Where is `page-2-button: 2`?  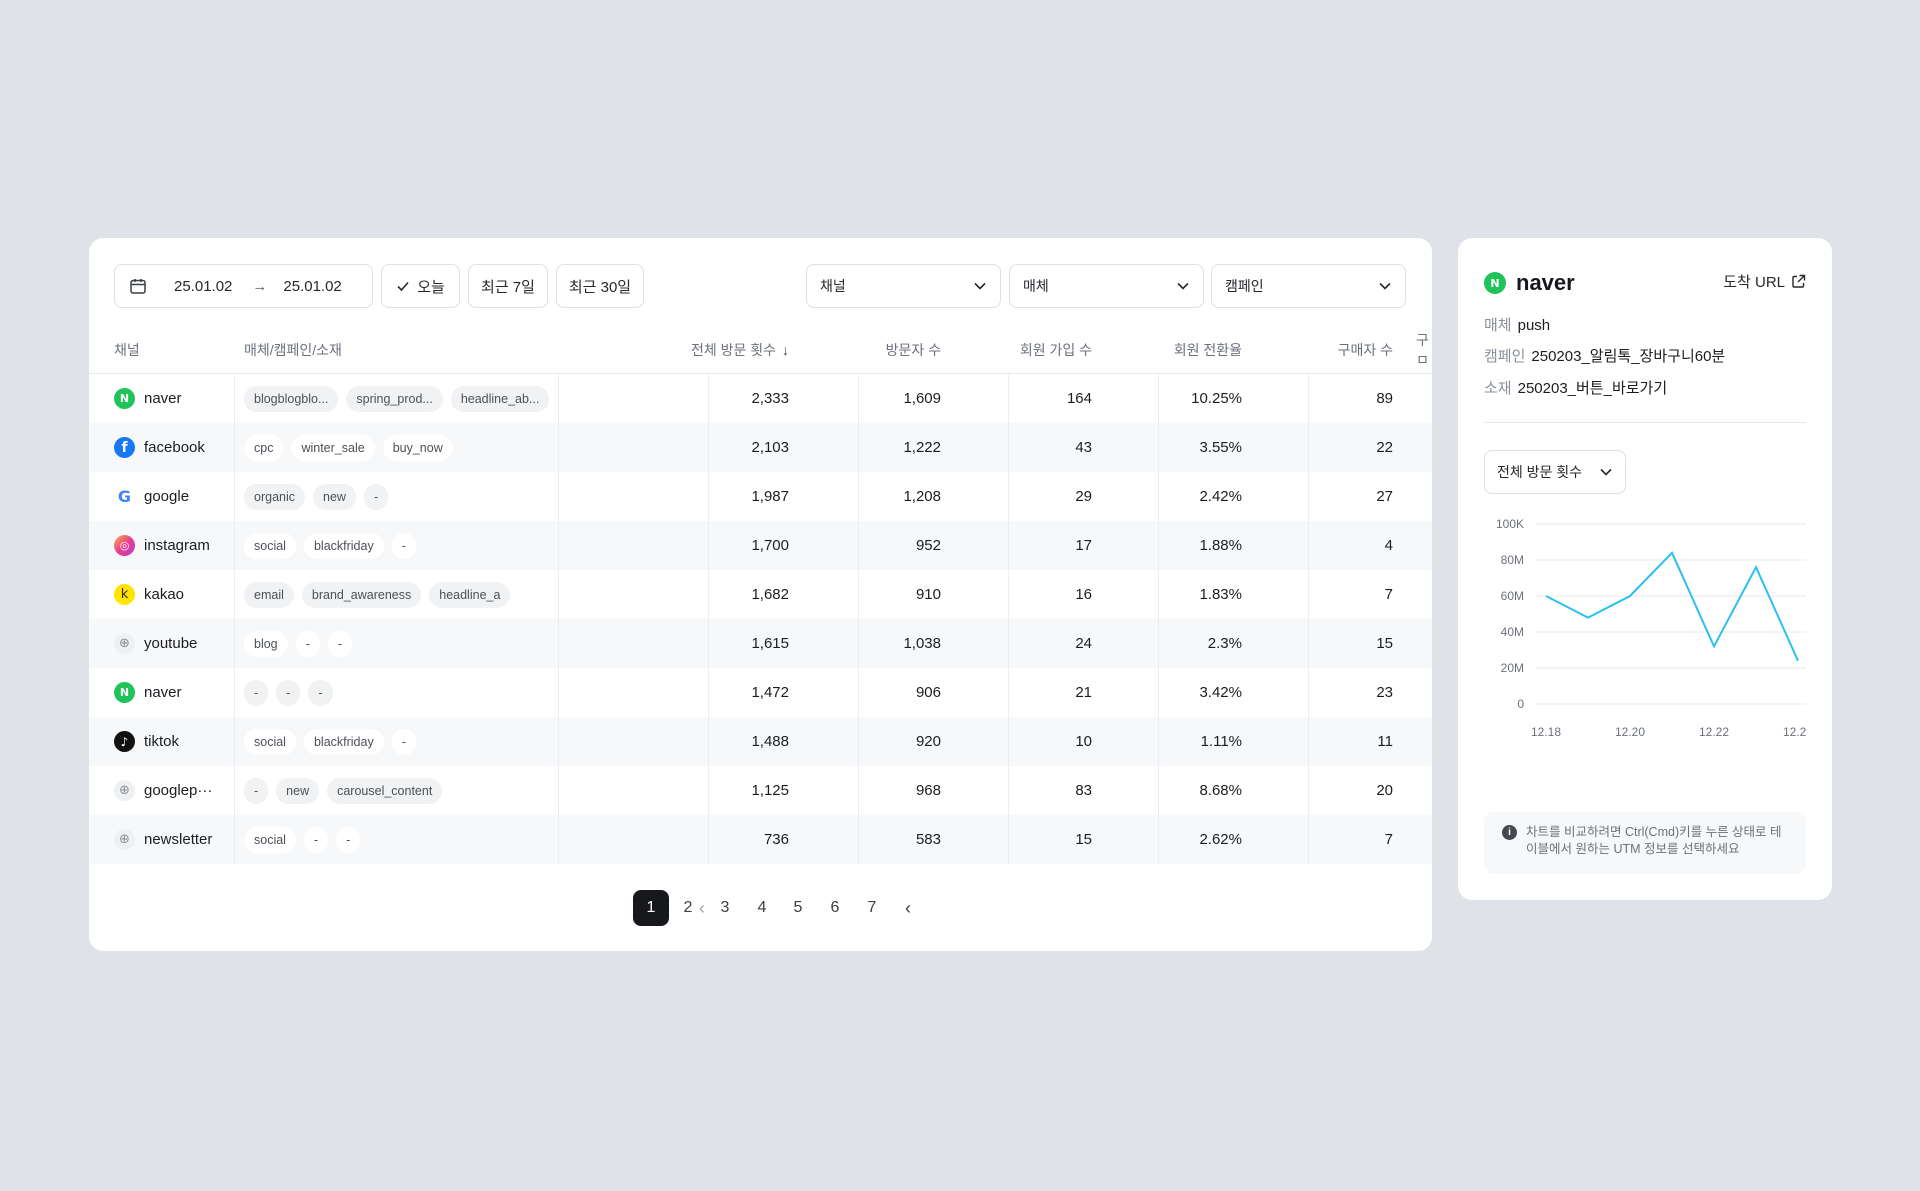
page-2-button: 2 is located at coordinates (688, 907).